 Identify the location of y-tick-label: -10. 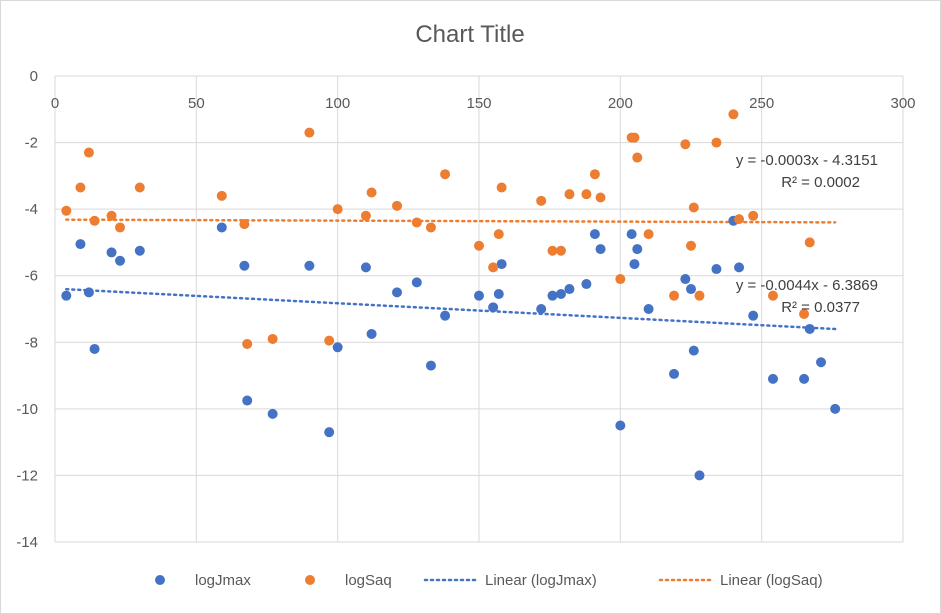
(27, 409).